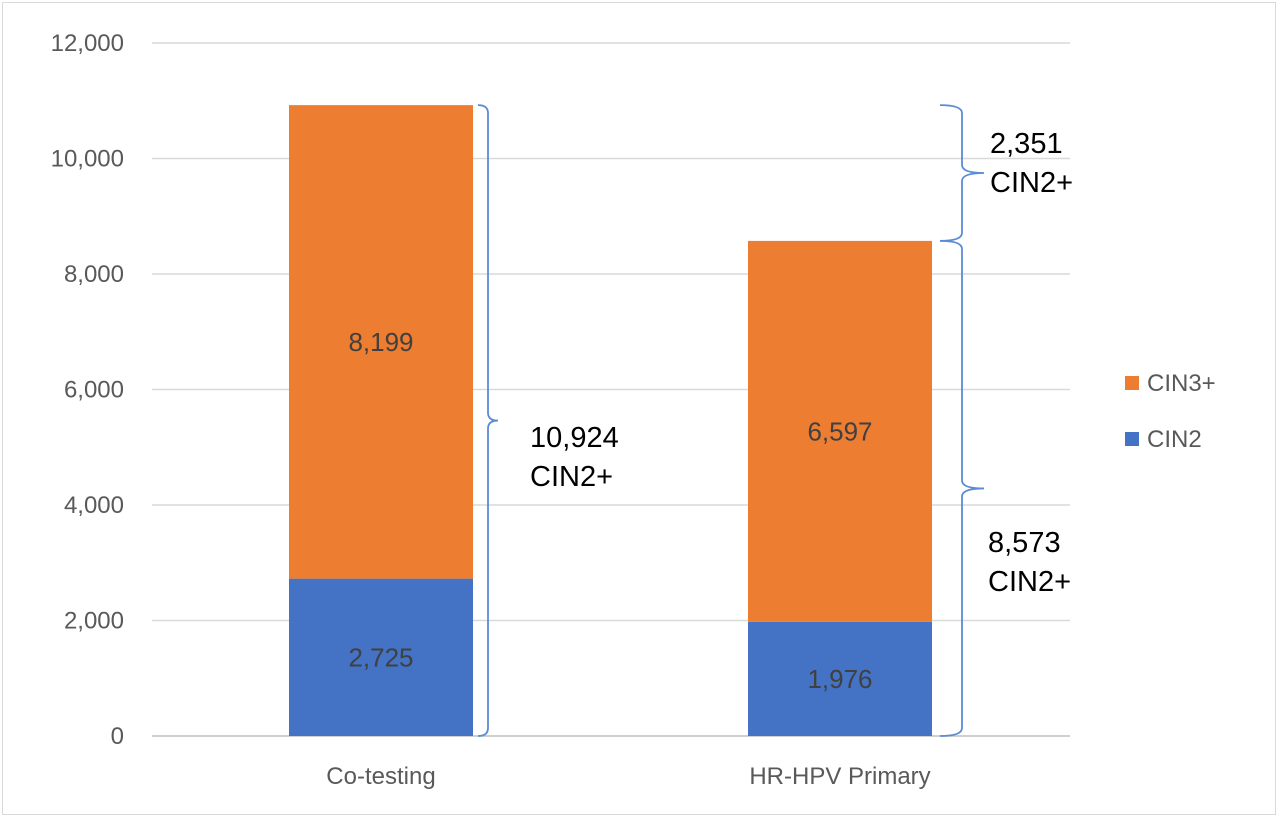  I want to click on data-label: 1,976, so click(839, 679).